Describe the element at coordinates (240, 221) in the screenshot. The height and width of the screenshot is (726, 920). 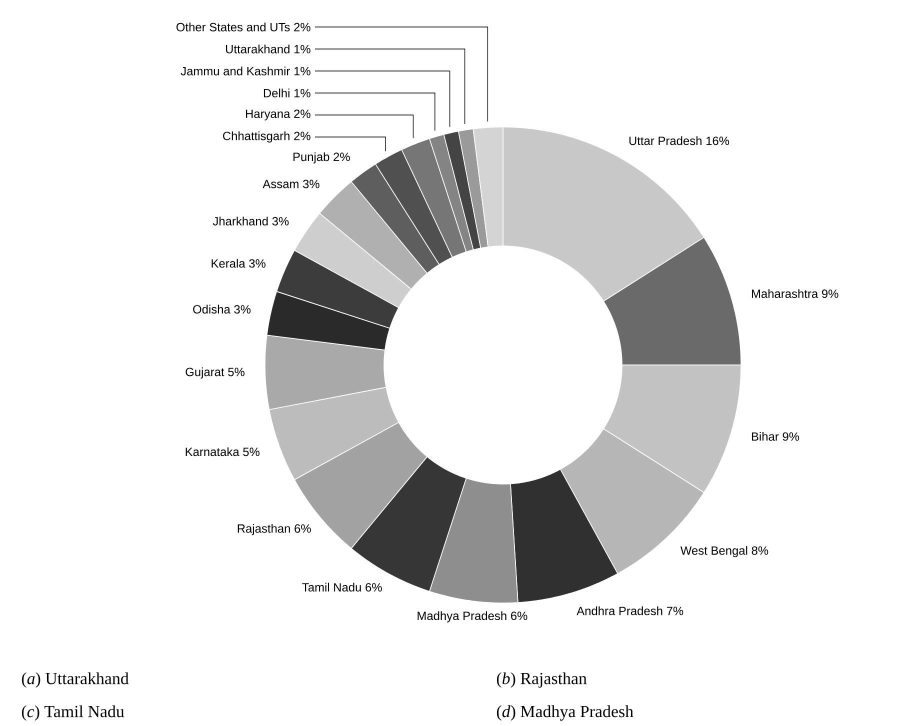
I see `slice-label: Jharkhand` at that location.